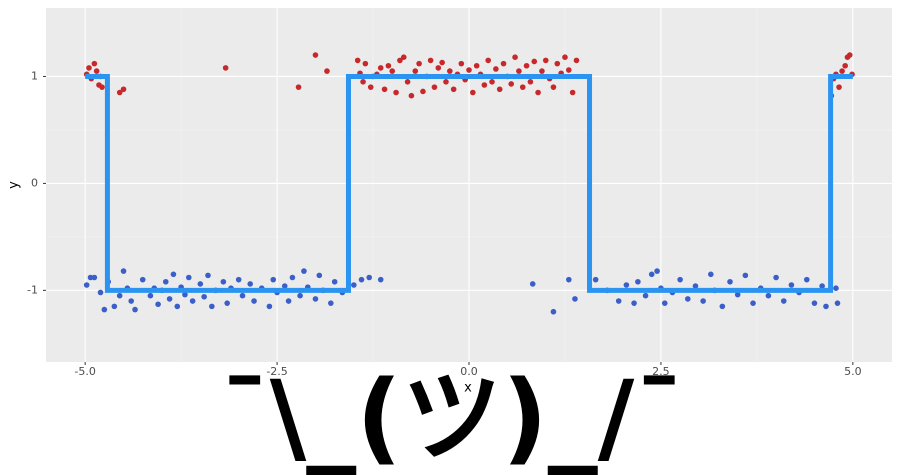  Describe the element at coordinates (468, 388) in the screenshot. I see `x-axis-title: x` at that location.